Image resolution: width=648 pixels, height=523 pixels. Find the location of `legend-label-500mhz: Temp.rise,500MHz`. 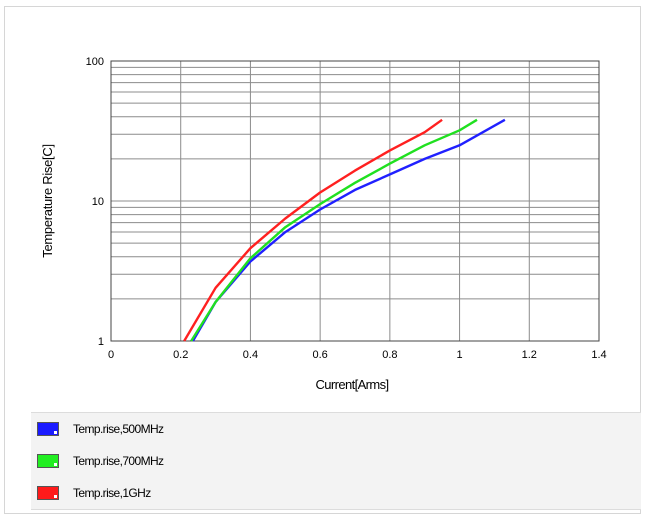

legend-label-500mhz: Temp.rise,500MHz is located at coordinates (118, 429).